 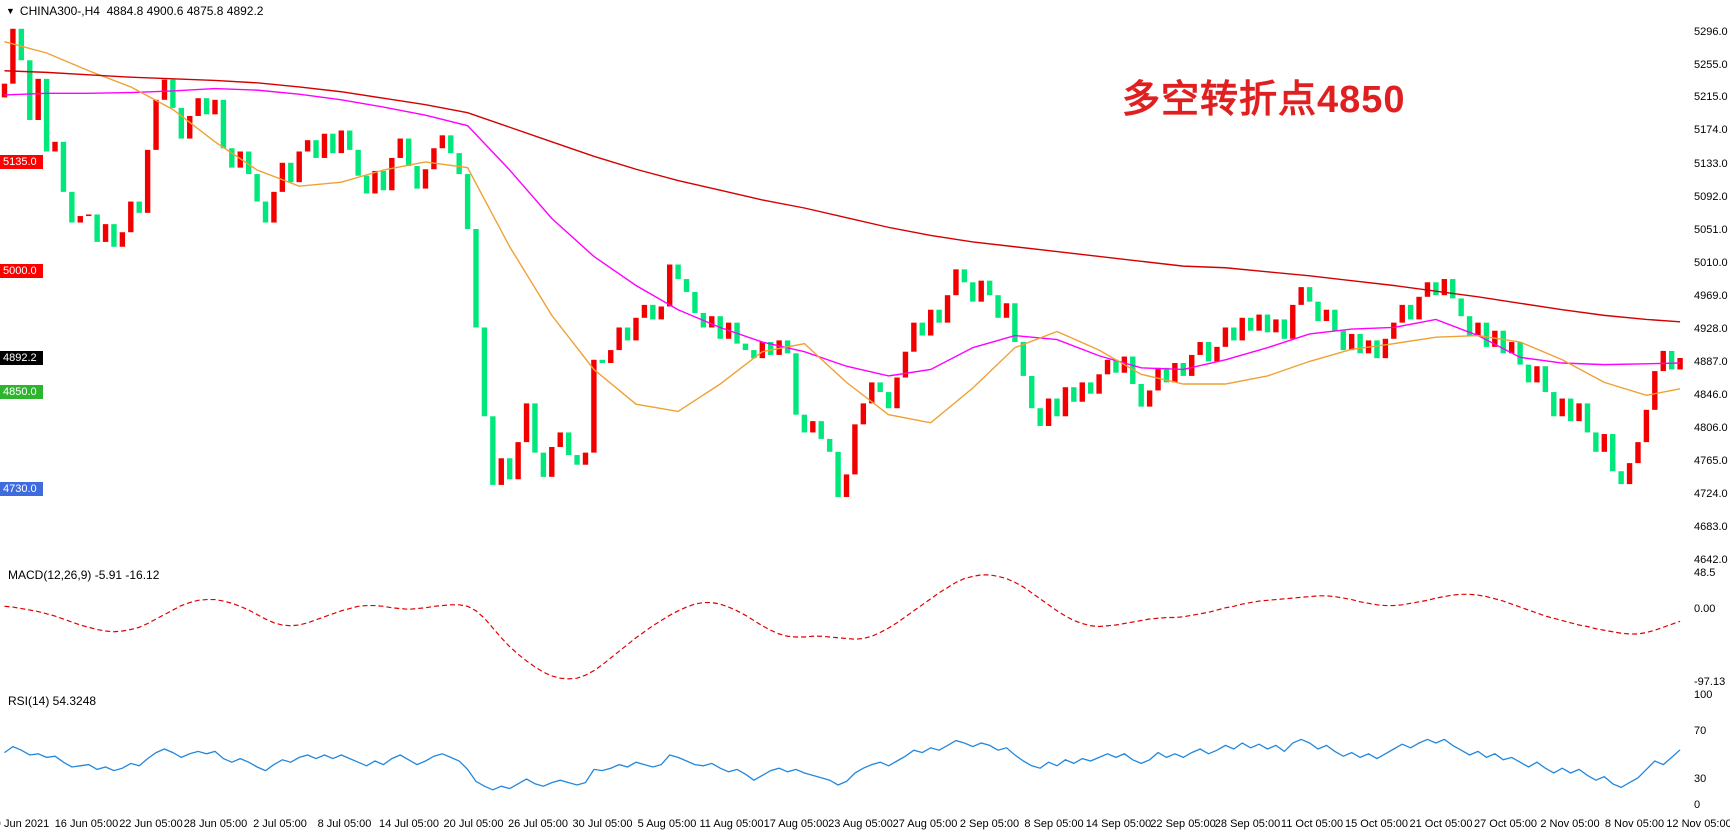 What do you see at coordinates (84, 575) in the screenshot?
I see `macd-indicator-label: MACD(12,26,9) -5.91 -16.12` at bounding box center [84, 575].